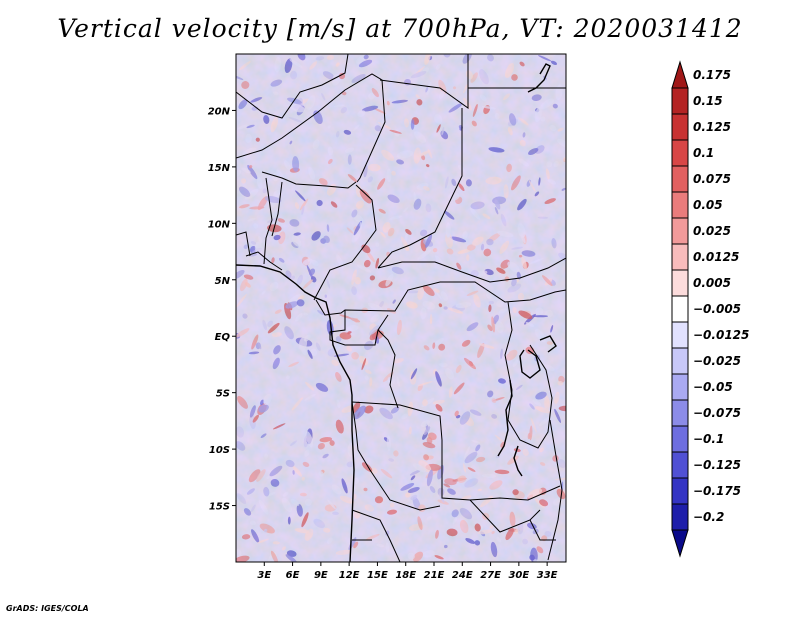 Image resolution: width=800 pixels, height=618 pixels. I want to click on x-tick-label: 27E, so click(490, 575).